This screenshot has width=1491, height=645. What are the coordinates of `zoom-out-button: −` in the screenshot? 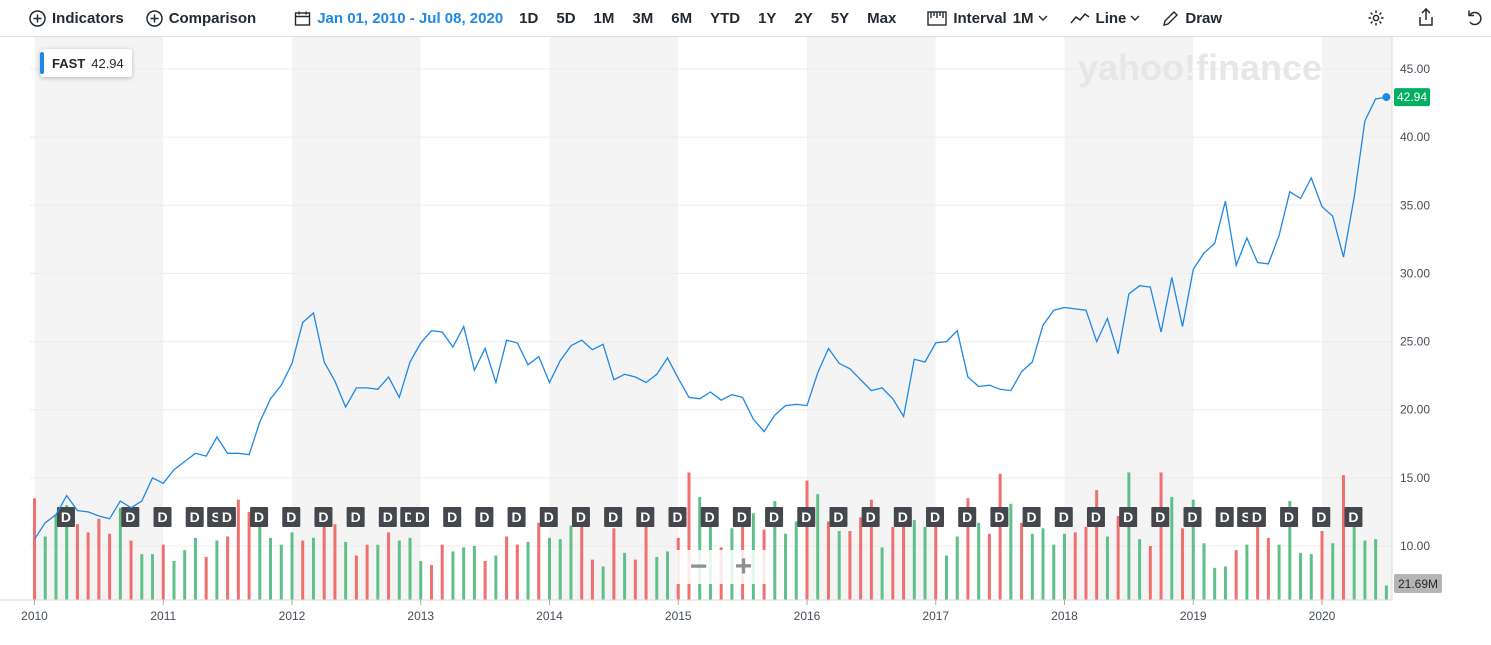 It's located at (698, 566).